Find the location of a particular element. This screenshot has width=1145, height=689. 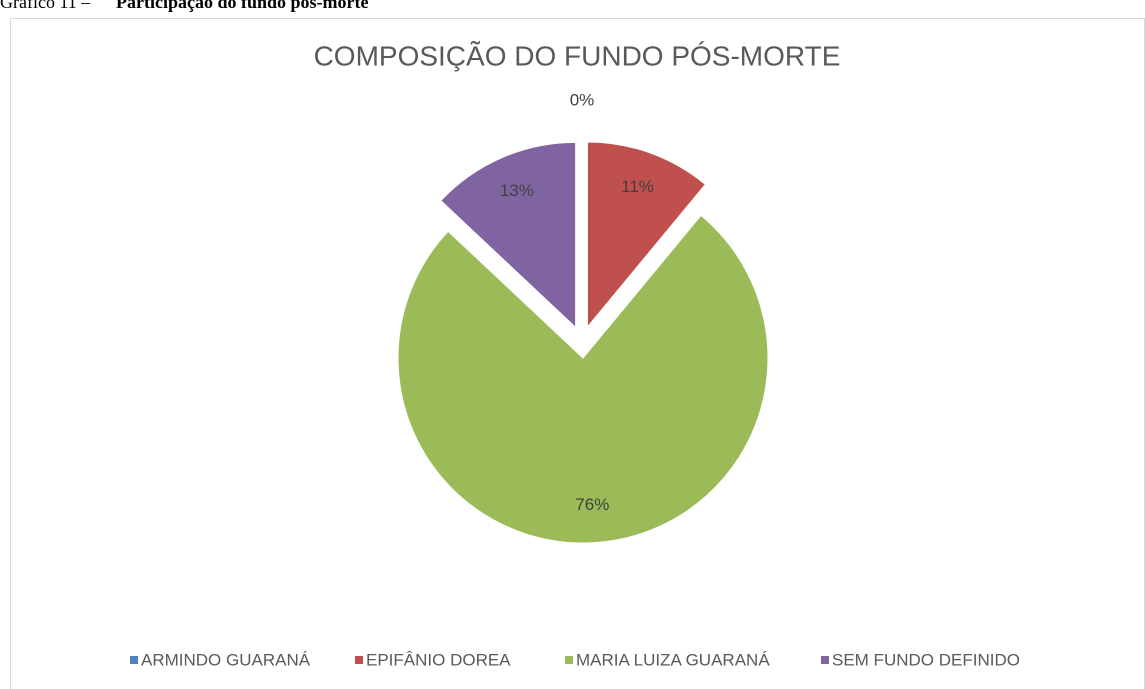

caption-text: Participação do fundo pós-morte is located at coordinates (242, 6).